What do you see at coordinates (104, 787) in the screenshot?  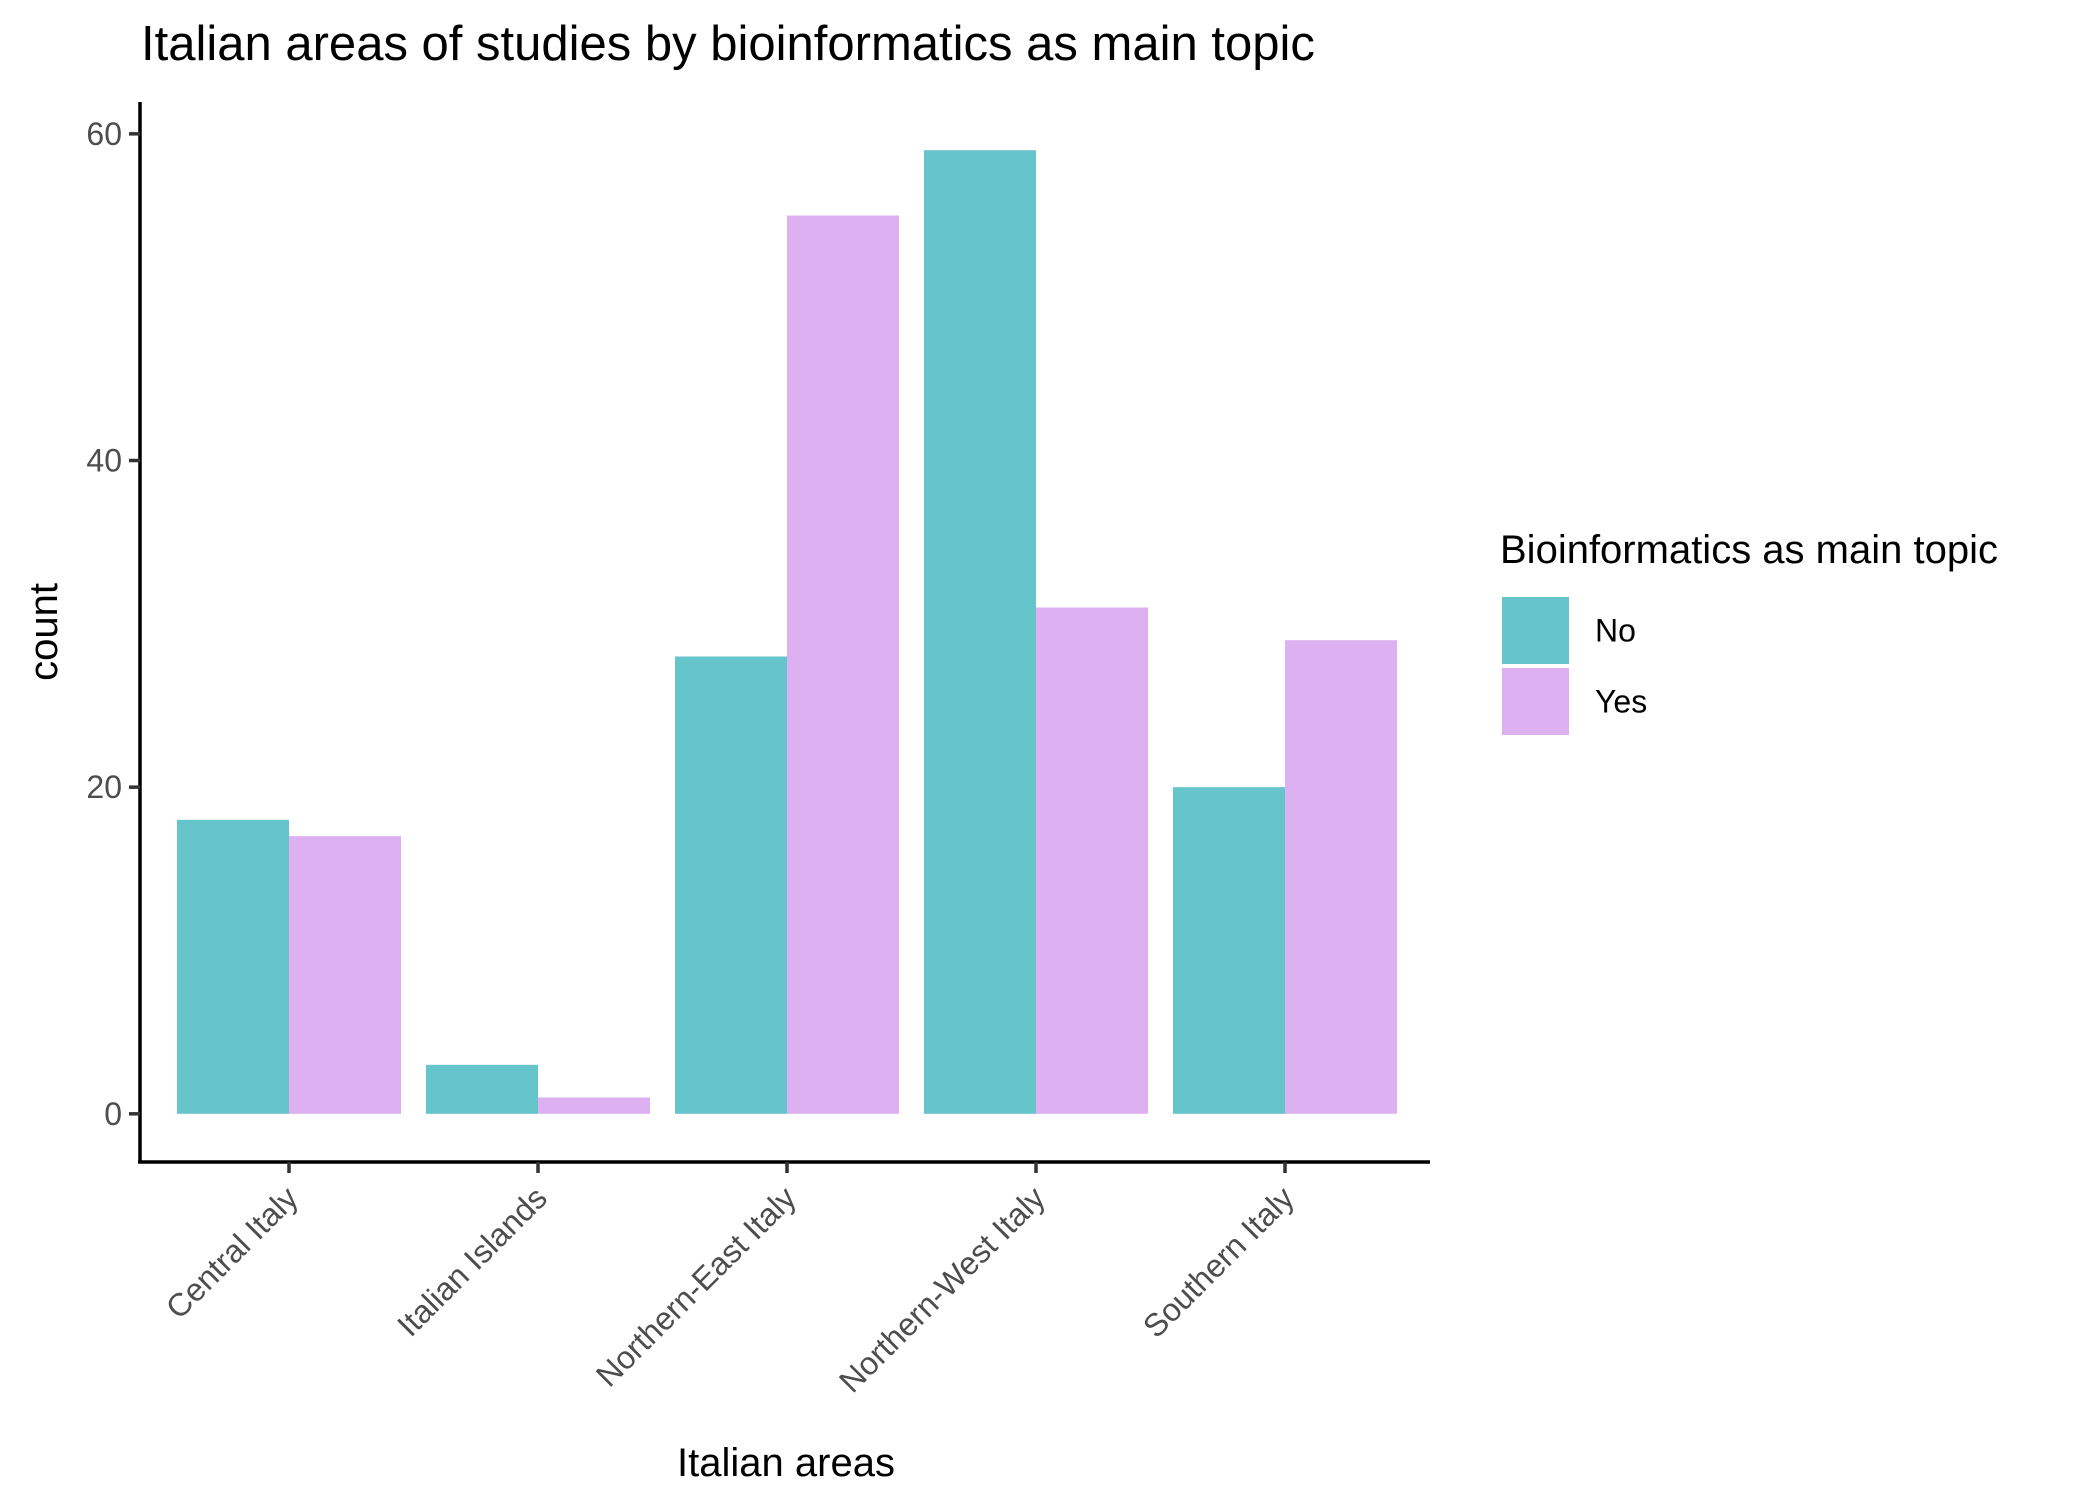 I see `y-tick-label: 20` at bounding box center [104, 787].